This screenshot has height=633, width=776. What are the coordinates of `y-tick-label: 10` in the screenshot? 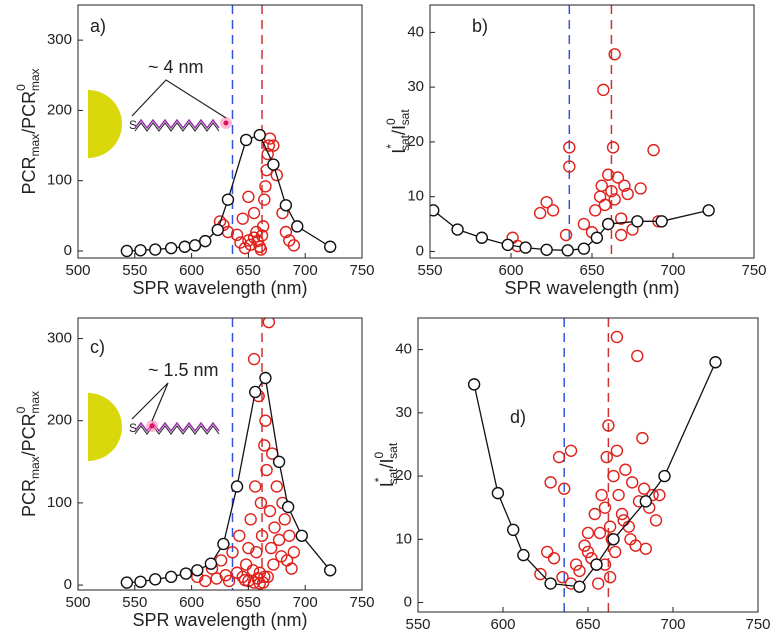 It's located at (415, 196).